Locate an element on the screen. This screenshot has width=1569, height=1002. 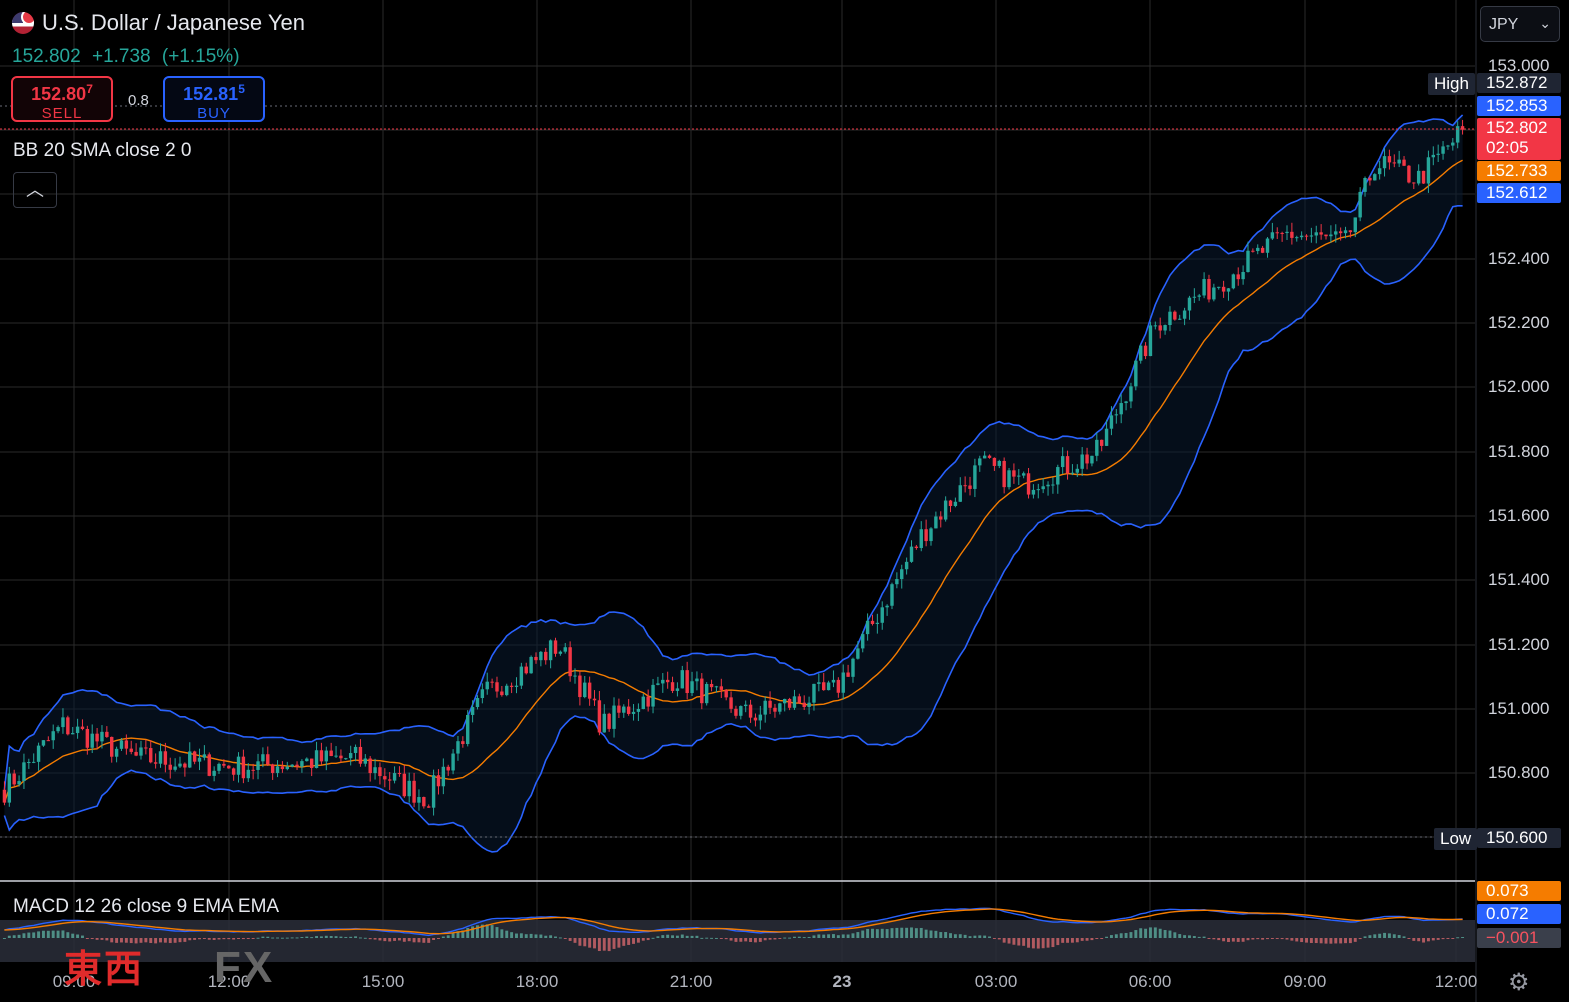
currency-selector: JPY ⌄ is located at coordinates (1520, 24).